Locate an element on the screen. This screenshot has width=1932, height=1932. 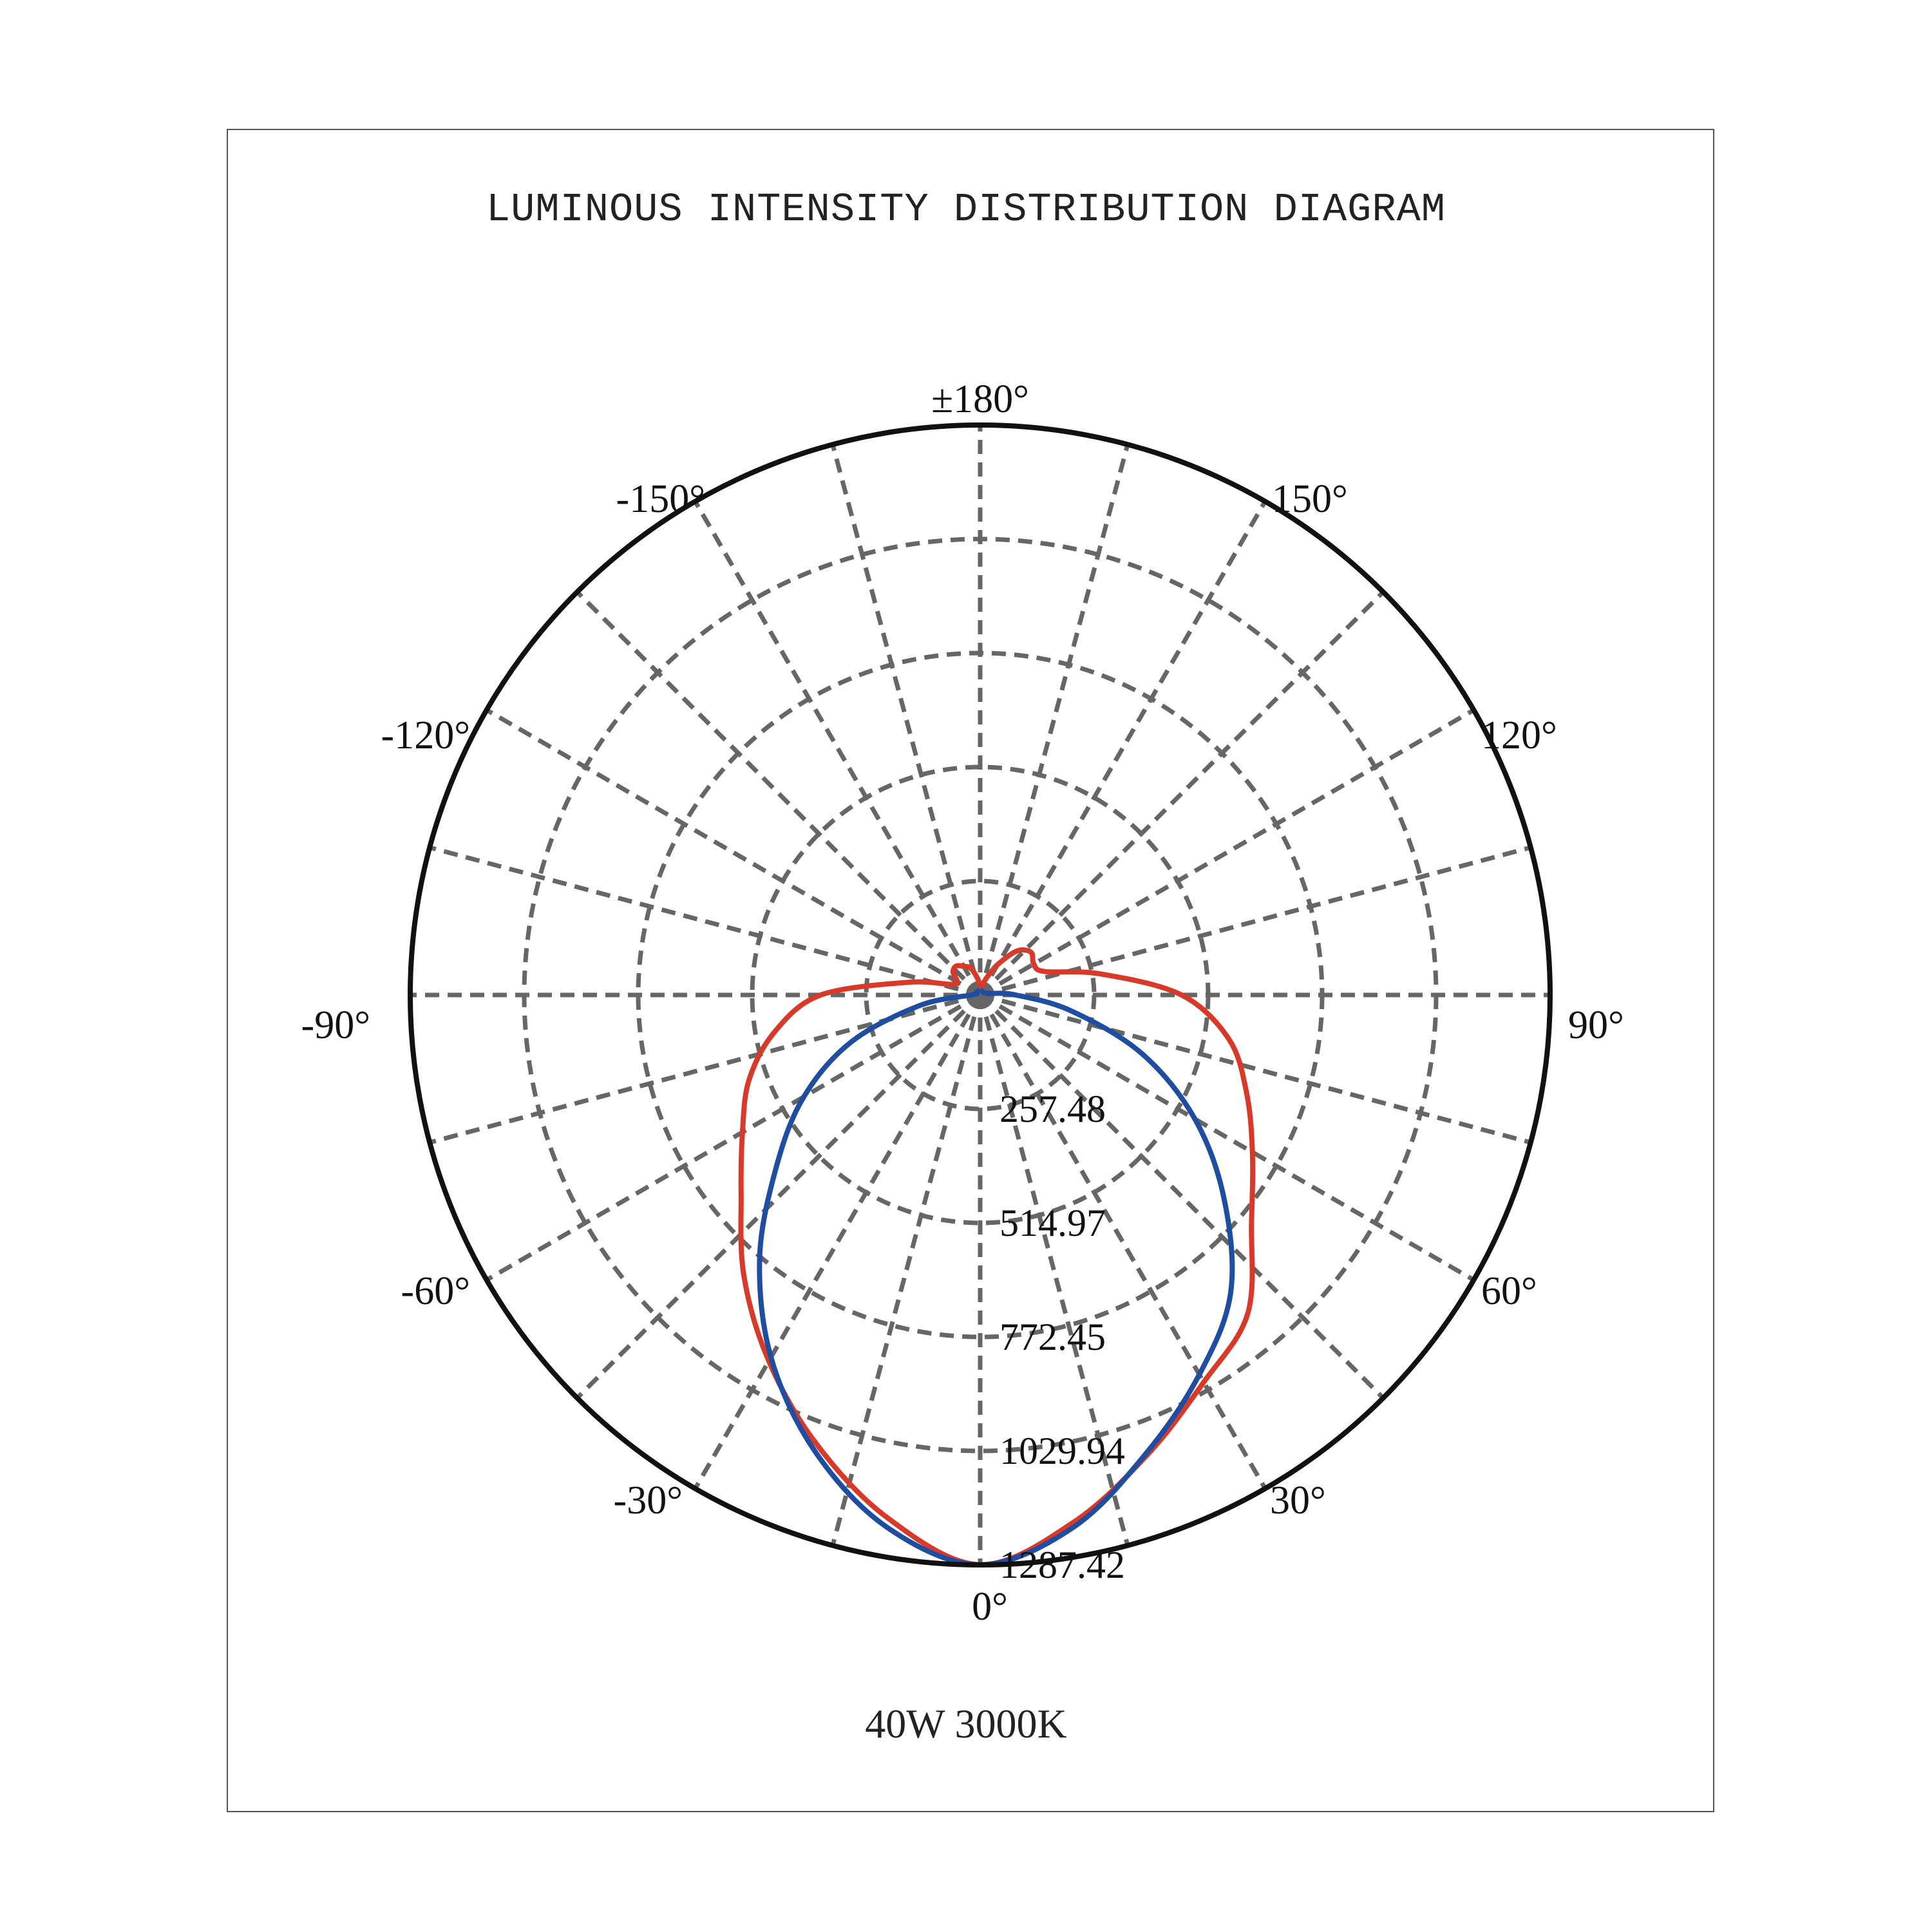
angle-label: 150° is located at coordinates (1310, 499).